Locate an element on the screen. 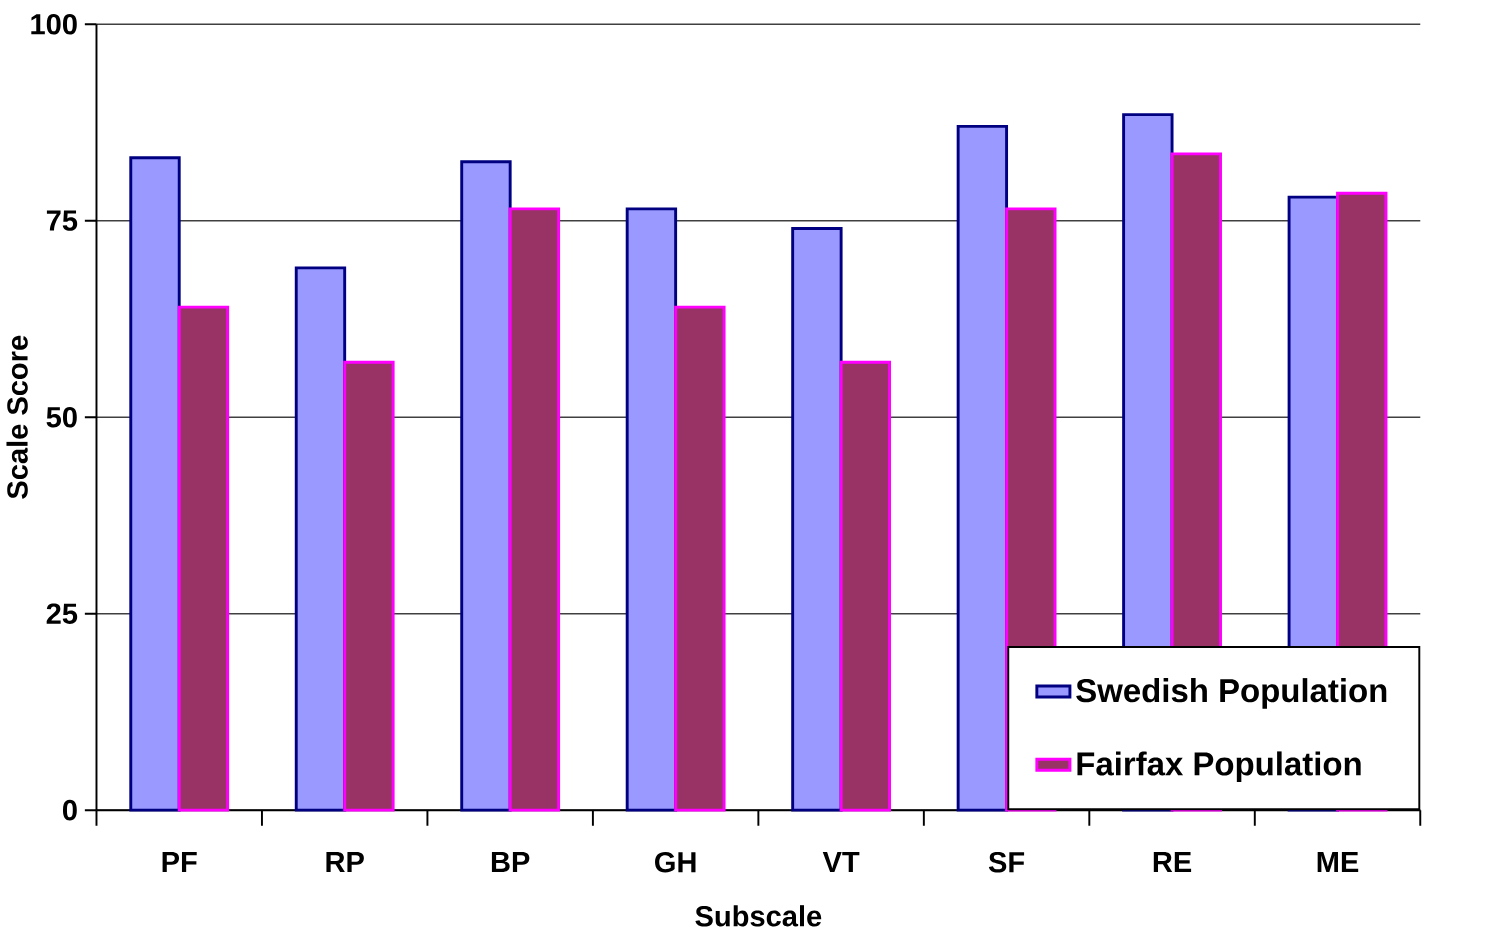 This screenshot has width=1503, height=933. legend-label: Swedish Population is located at coordinates (1231, 693).